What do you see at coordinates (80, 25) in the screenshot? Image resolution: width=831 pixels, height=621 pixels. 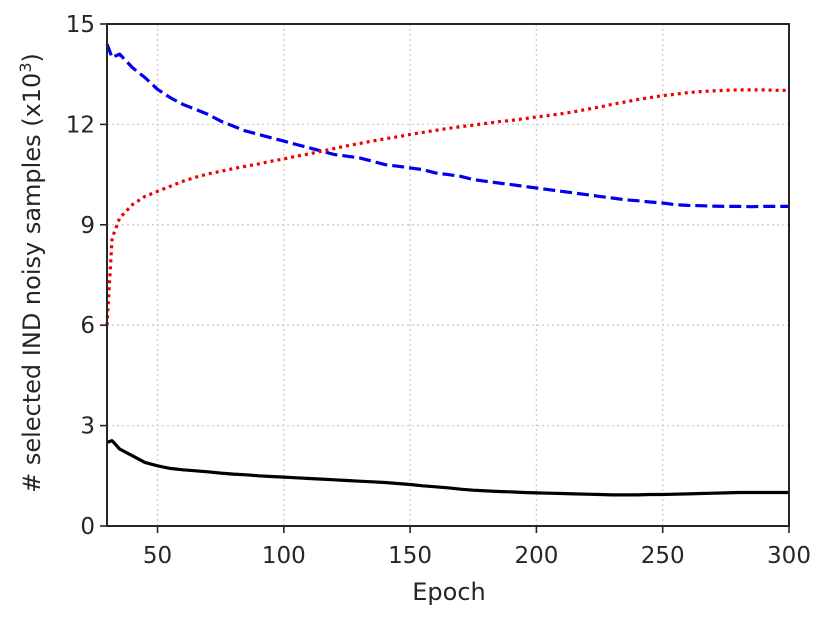 I see `y-tick-label-15: 15` at bounding box center [80, 25].